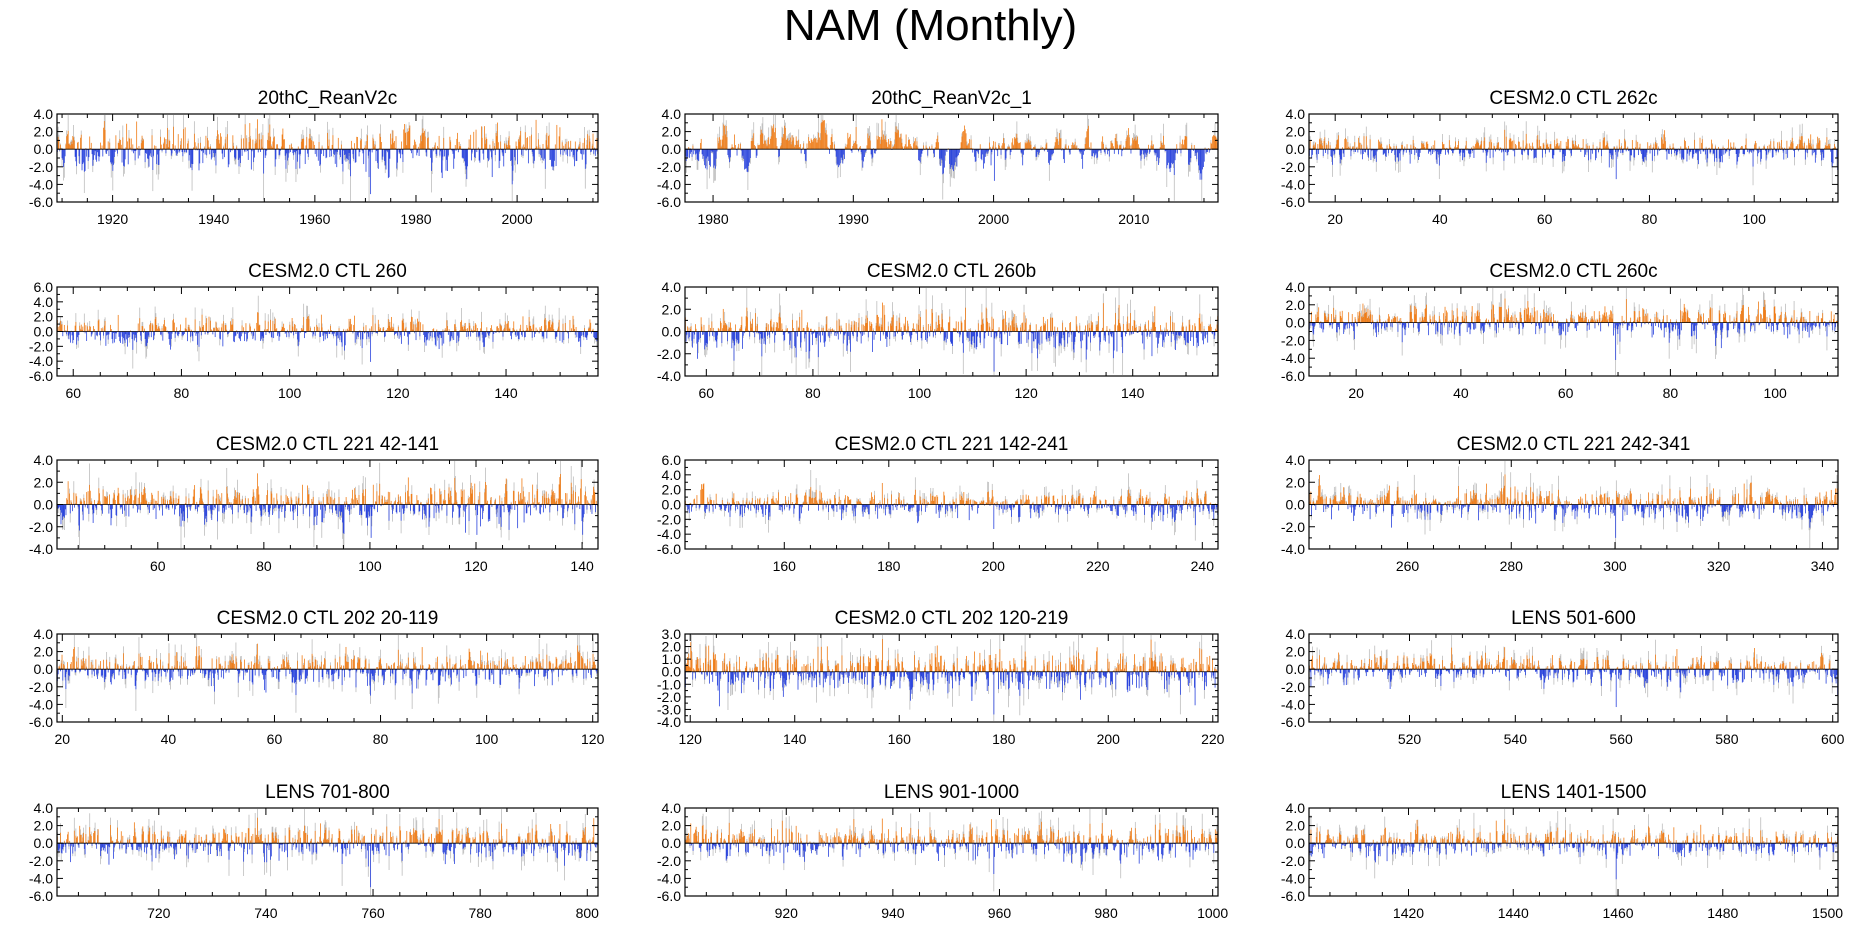 Image resolution: width=1861 pixels, height=936 pixels. I want to click on y-tick-label: 0.0, so click(44, 332).